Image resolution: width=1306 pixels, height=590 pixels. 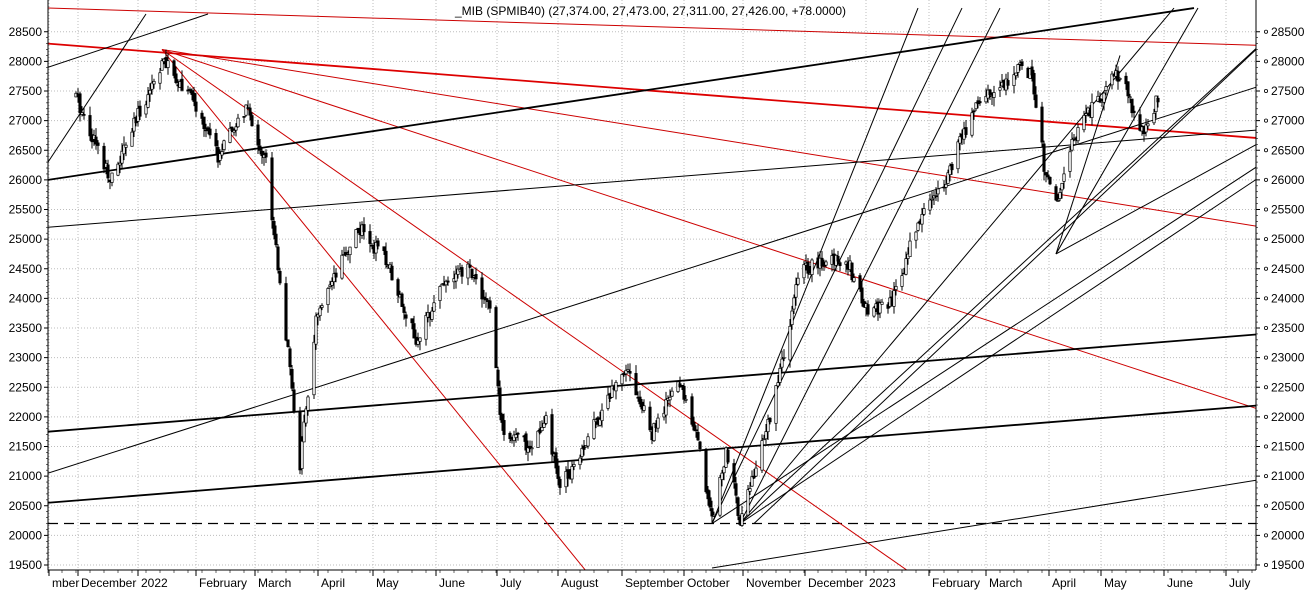 I want to click on y-tick-label-right: 22000, so click(x=1288, y=417).